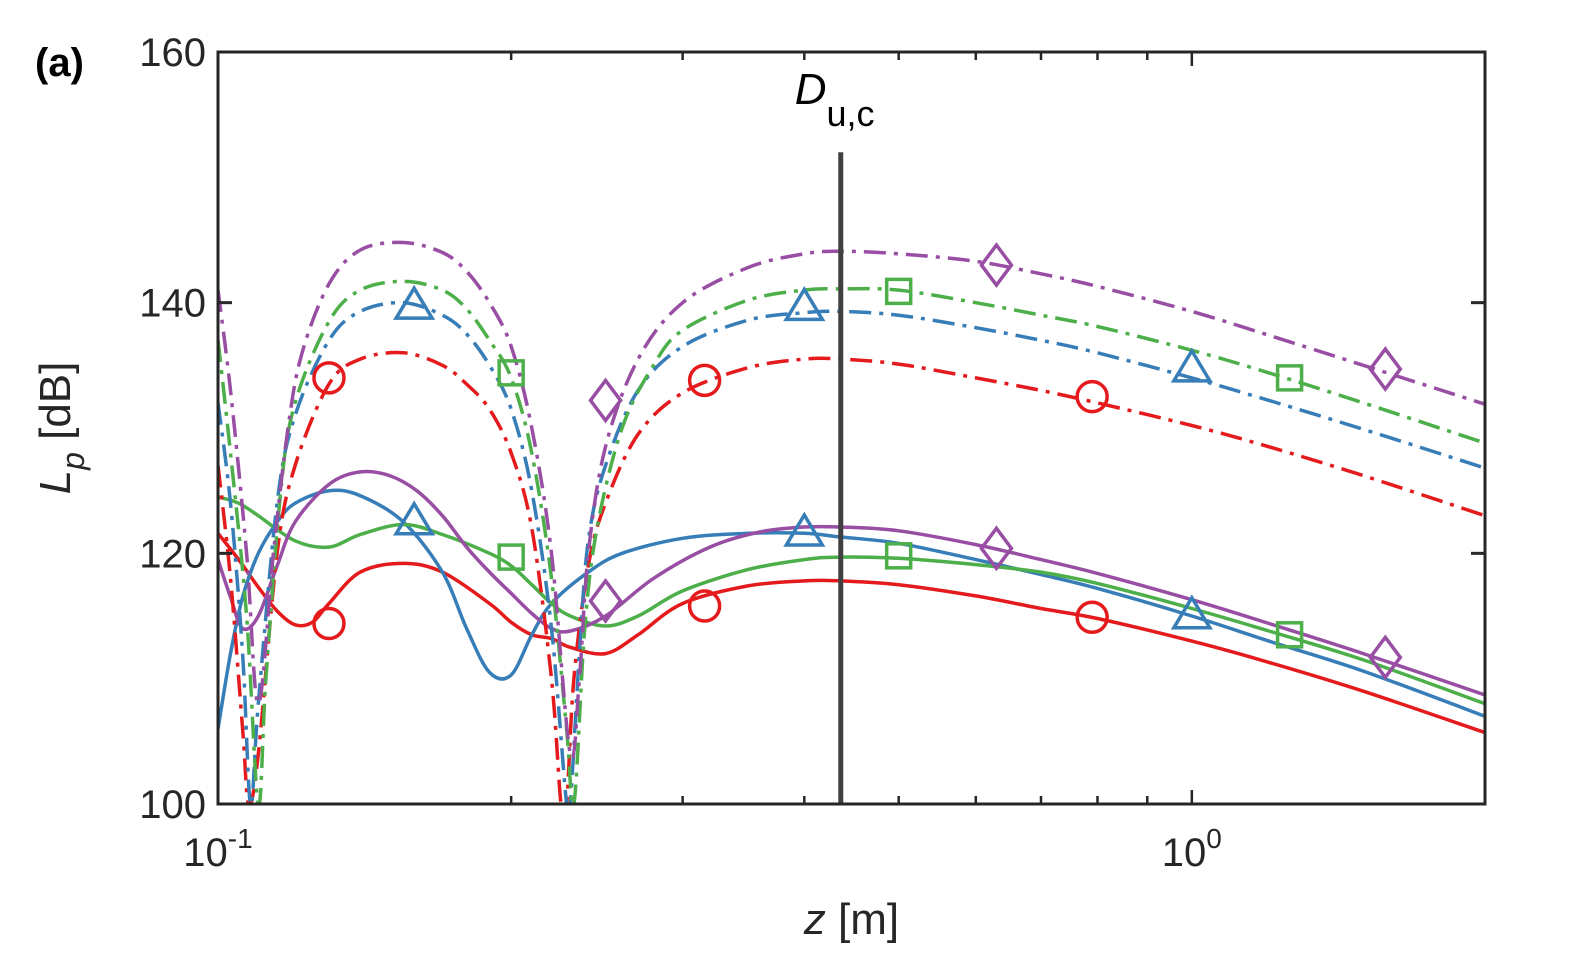  I want to click on vline-label: Du,c, so click(835, 99).